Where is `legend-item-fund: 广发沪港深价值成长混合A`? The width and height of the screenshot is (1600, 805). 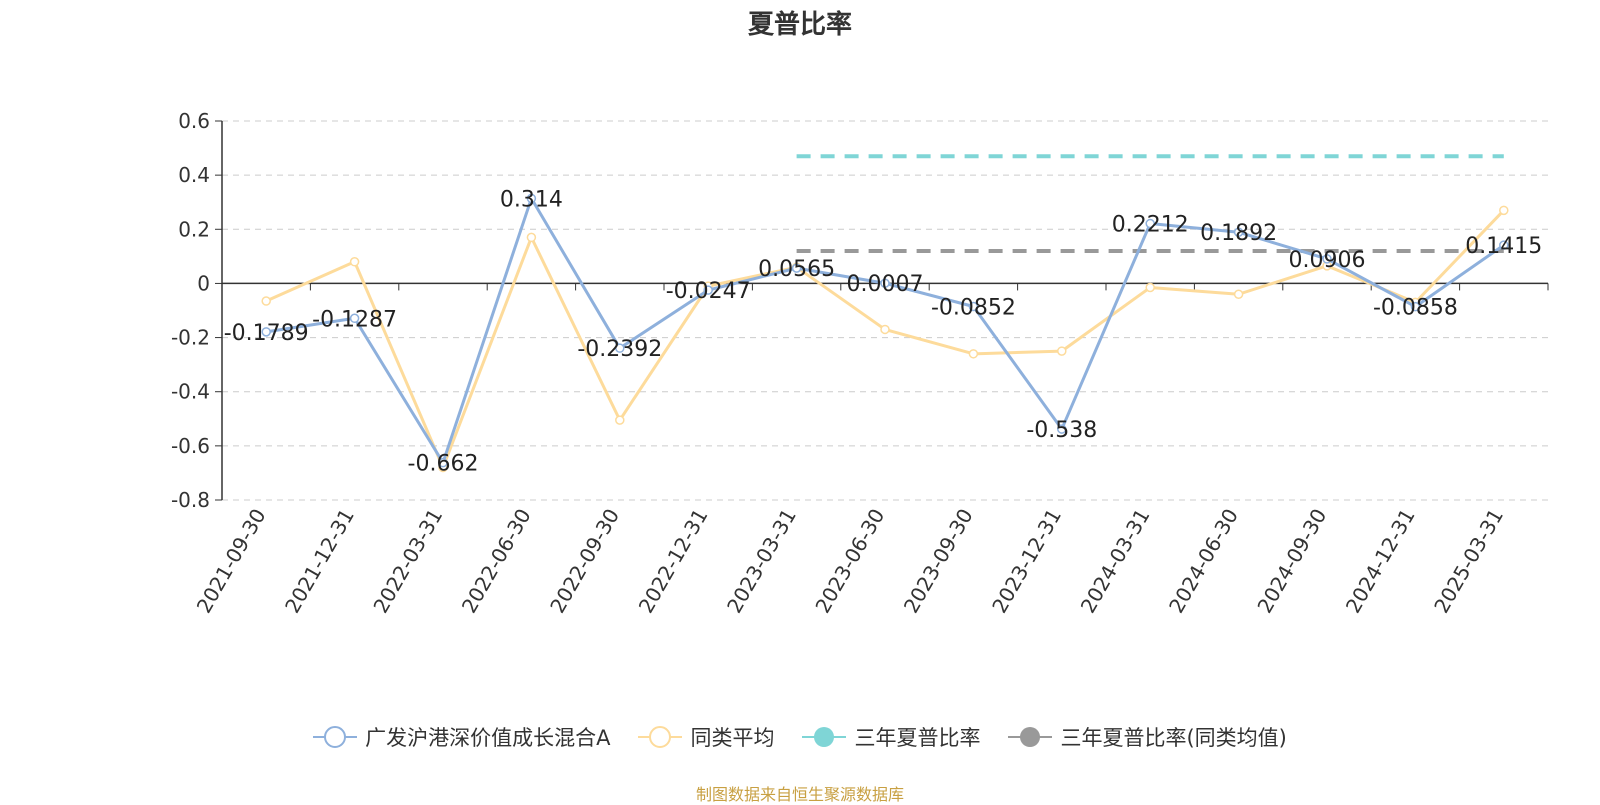 legend-item-fund: 广发沪港深价值成长混合A is located at coordinates (461, 737).